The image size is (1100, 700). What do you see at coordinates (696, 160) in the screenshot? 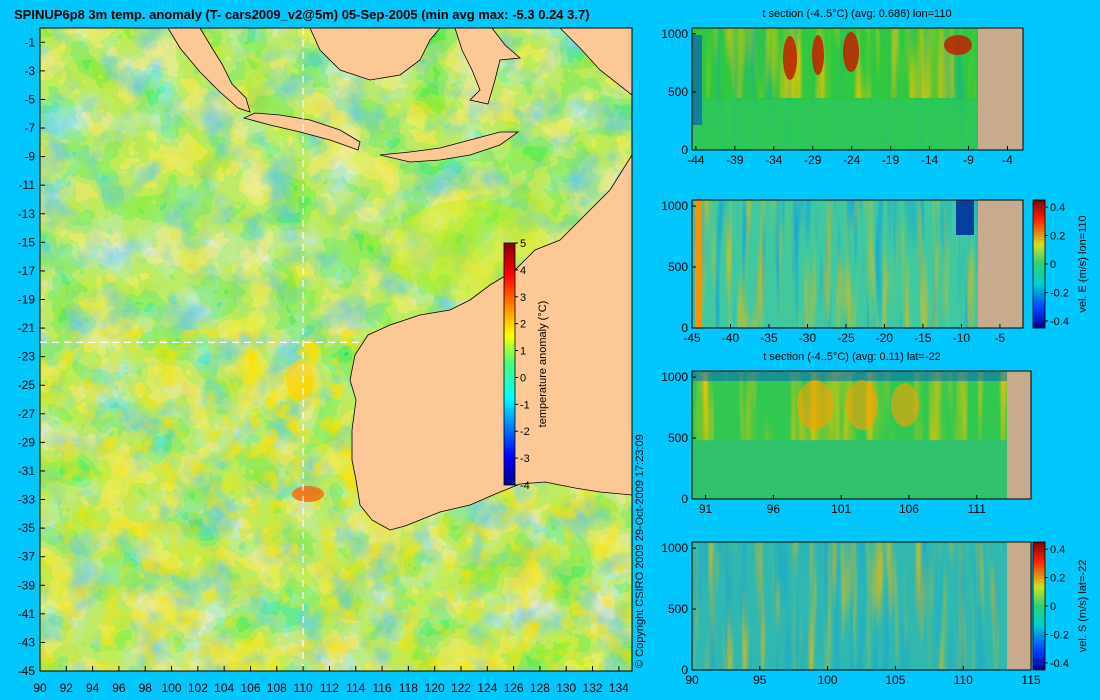
I see `x-tick-label: -44` at bounding box center [696, 160].